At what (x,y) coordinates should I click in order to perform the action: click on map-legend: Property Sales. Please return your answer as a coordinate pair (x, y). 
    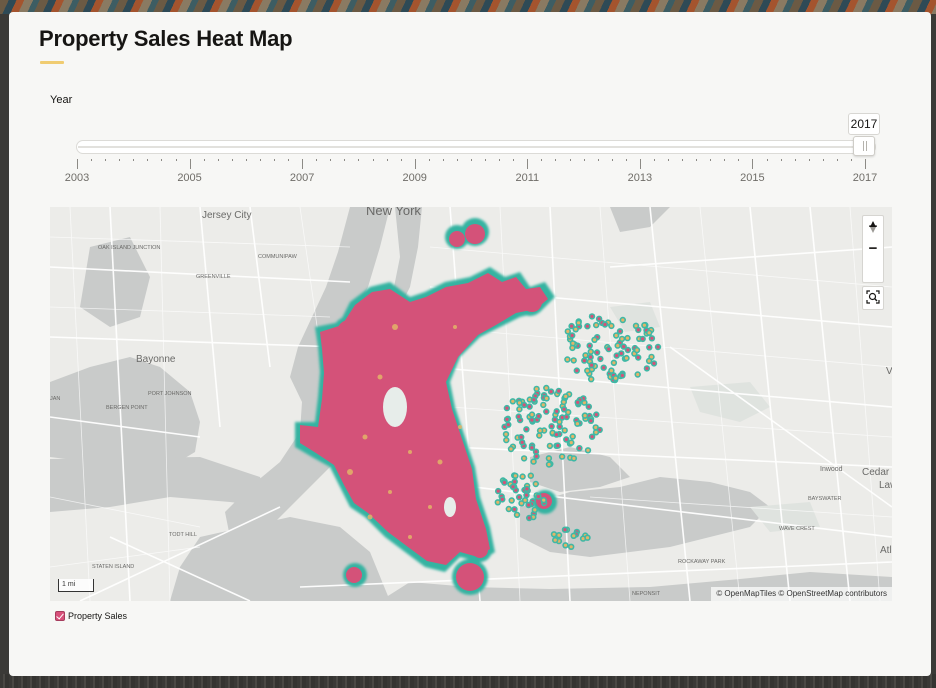
    Looking at the image, I should click on (91, 616).